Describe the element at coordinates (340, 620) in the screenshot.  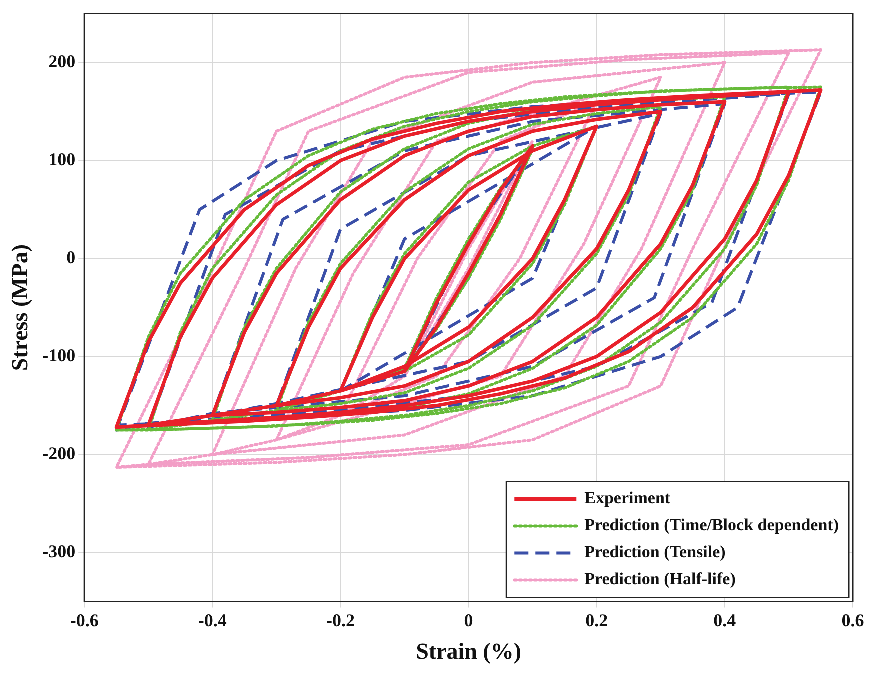
I see `x-tick-label: -0.2` at that location.